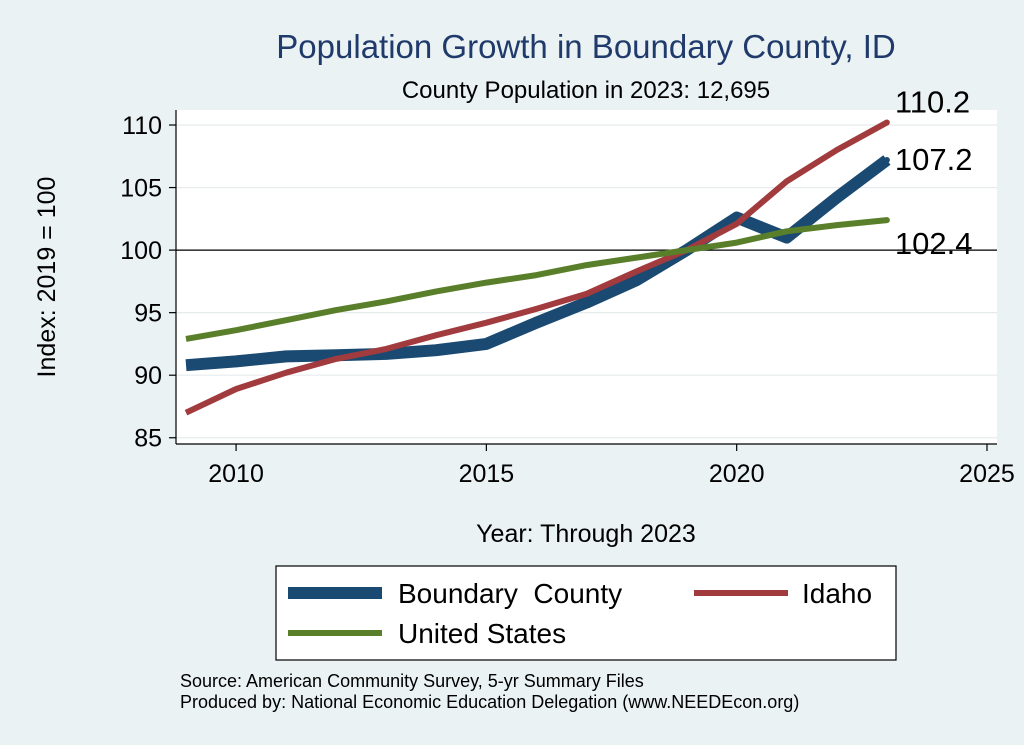  What do you see at coordinates (886, 220) in the screenshot?
I see `series-end-point-united-states` at bounding box center [886, 220].